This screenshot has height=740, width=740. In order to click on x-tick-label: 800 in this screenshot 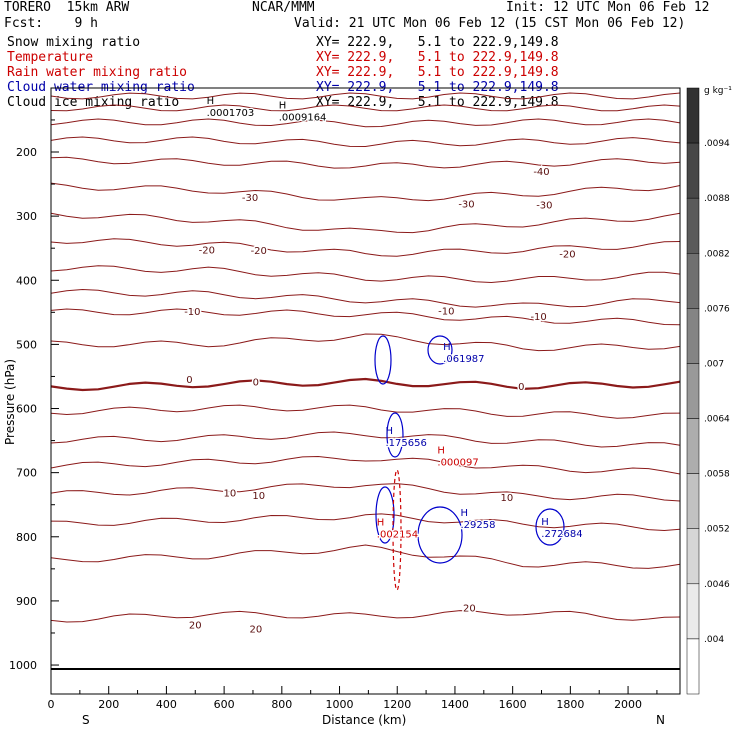, I will do `click(281, 704)`.